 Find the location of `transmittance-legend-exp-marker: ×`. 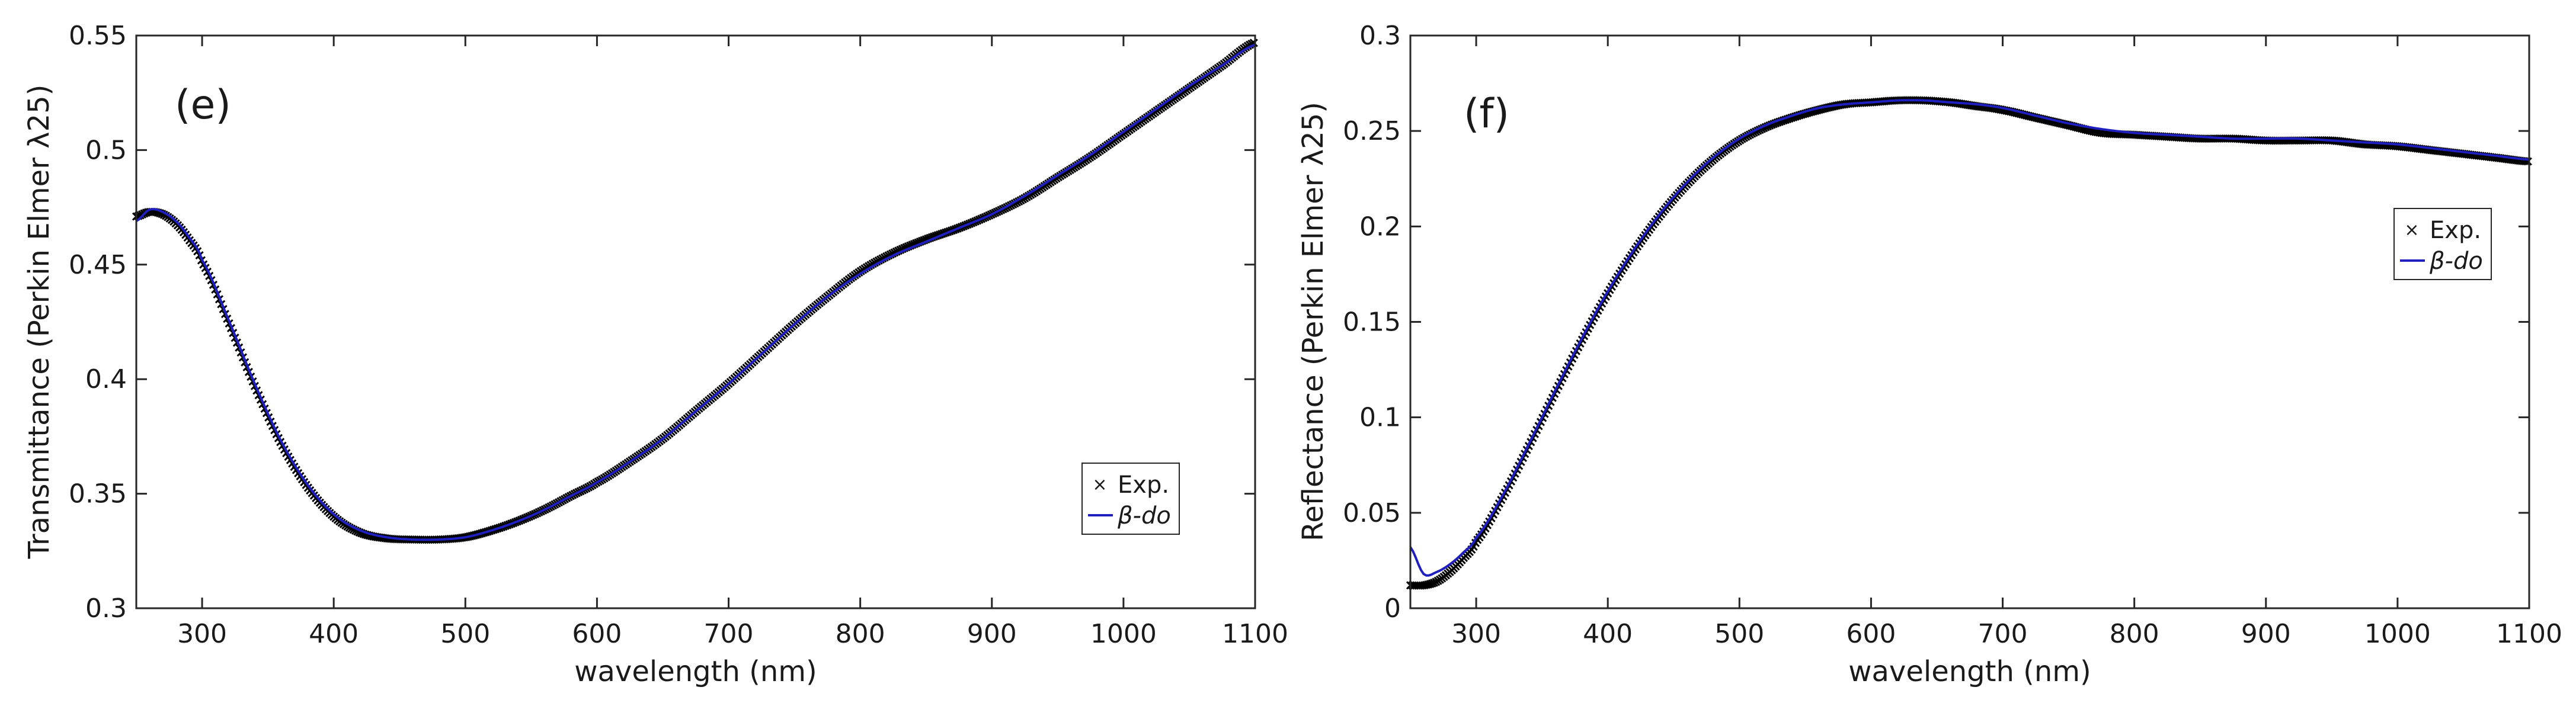

transmittance-legend-exp-marker: × is located at coordinates (1099, 484).